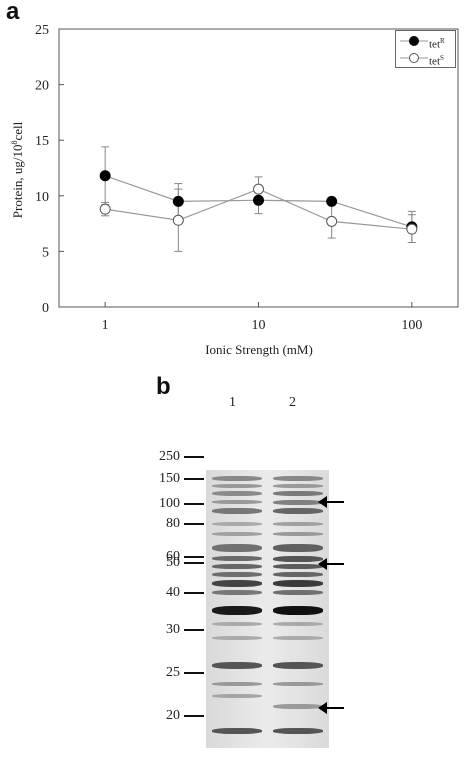 The image size is (467, 759). What do you see at coordinates (42, 141) in the screenshot?
I see `y-tick-label: 15` at bounding box center [42, 141].